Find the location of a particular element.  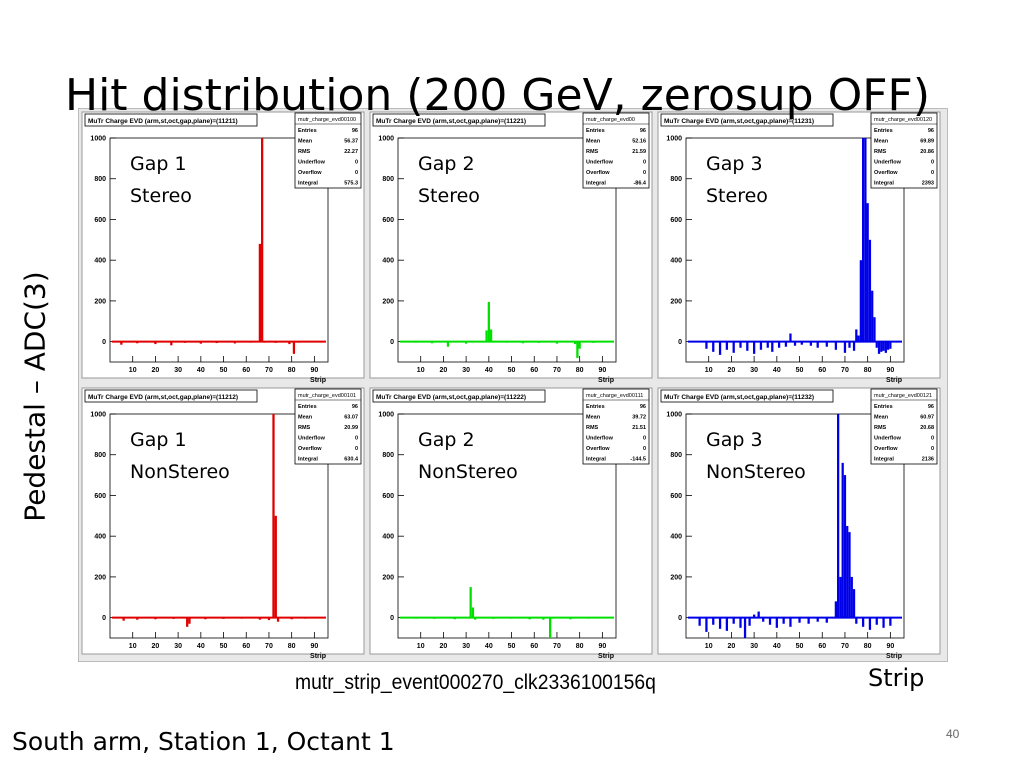

panel-6-y-tick-label: 800 is located at coordinates (676, 455).